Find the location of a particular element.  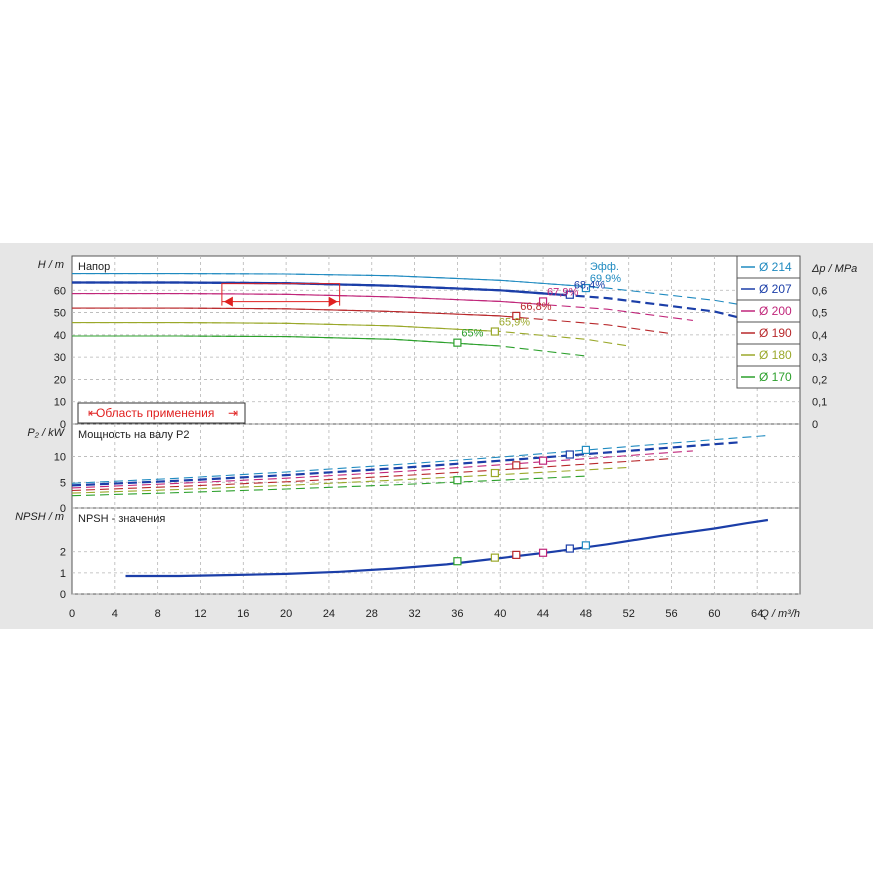

range-marker-left-icon: ⇤ is located at coordinates (93, 413).